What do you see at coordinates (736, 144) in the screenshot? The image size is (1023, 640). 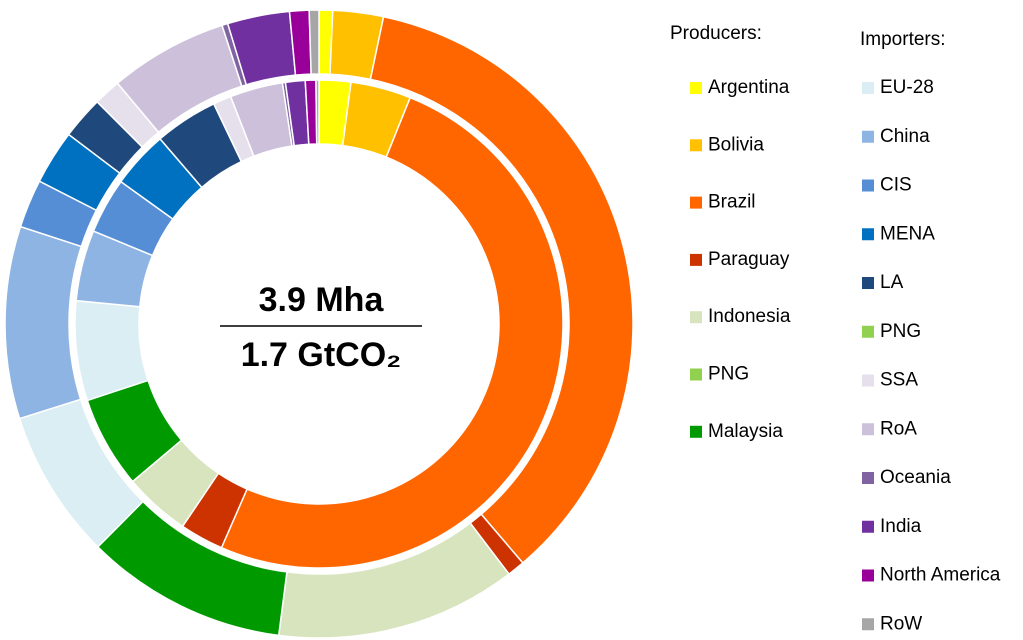 I see `legend-label: Bolivia` at bounding box center [736, 144].